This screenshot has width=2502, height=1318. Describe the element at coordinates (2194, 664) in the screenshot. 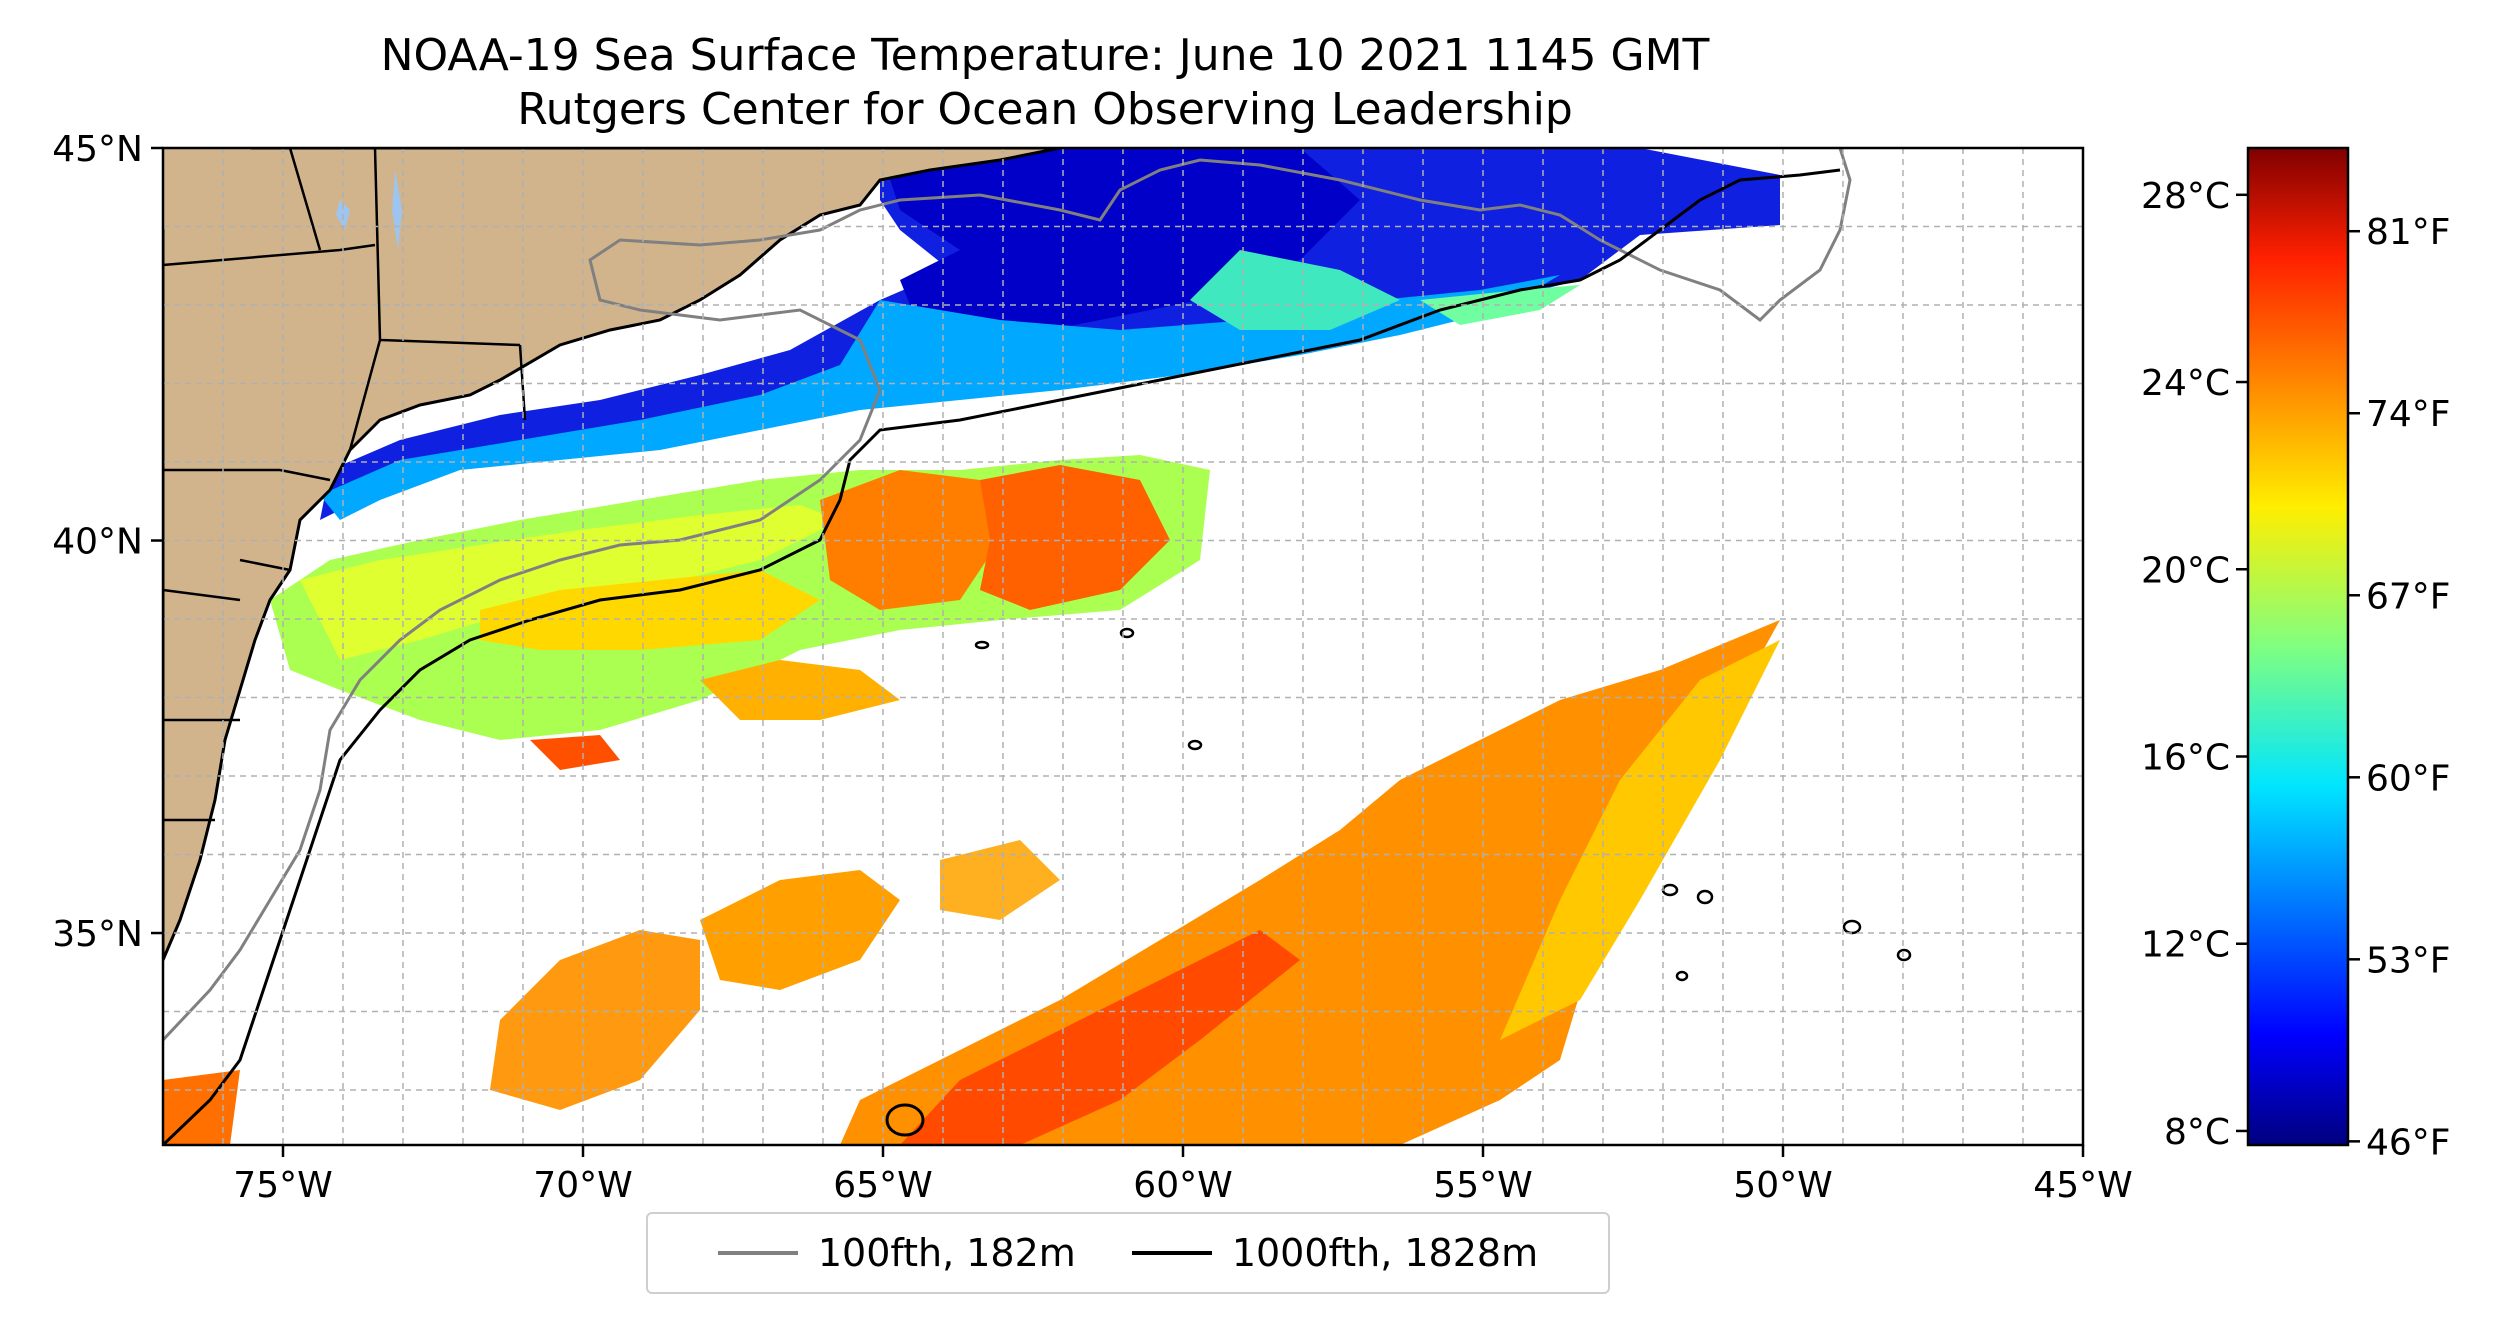

I see `colorbar-celsius-ticks: 8°C 12°C 16°C 20°C 24°C 28°C` at that location.